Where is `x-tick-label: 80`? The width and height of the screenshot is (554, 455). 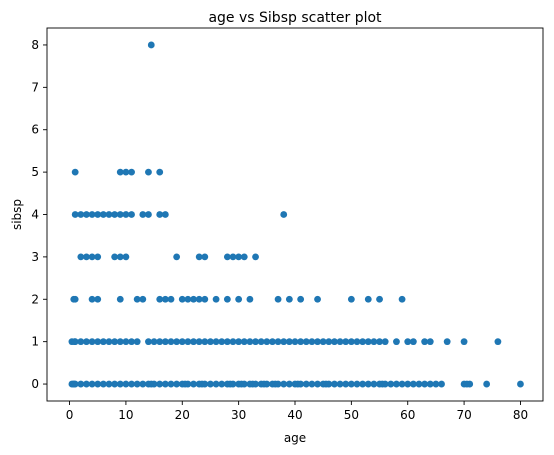
x-tick-label: 80 is located at coordinates (520, 415).